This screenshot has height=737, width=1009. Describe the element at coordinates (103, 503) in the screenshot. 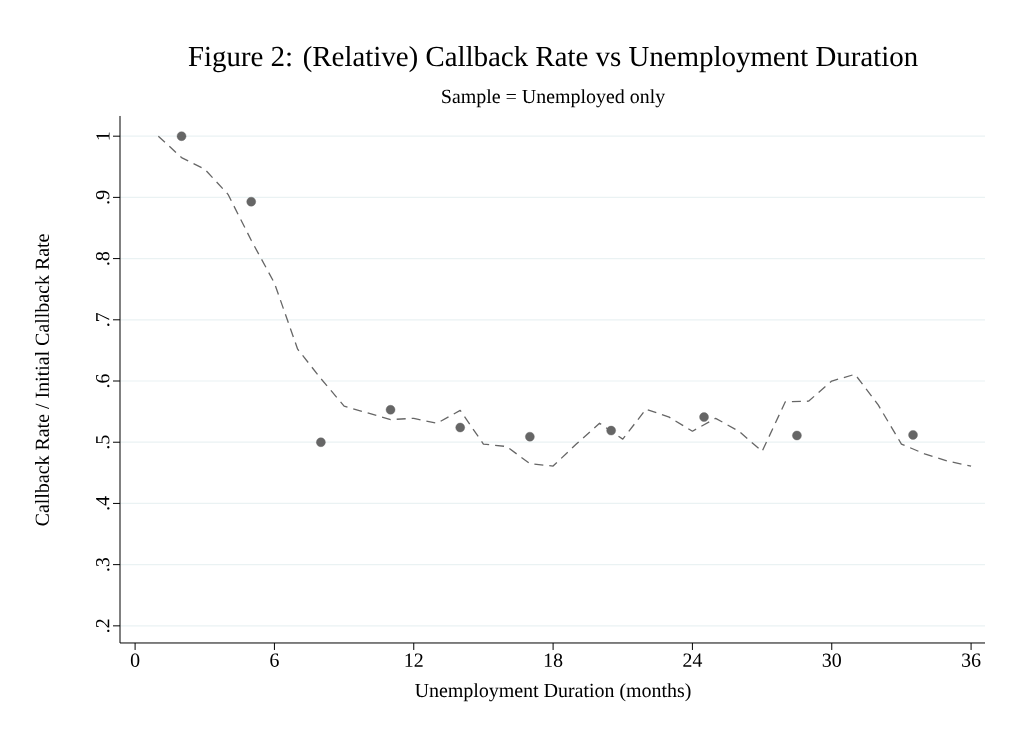

I see `y-tick-label: .4` at that location.